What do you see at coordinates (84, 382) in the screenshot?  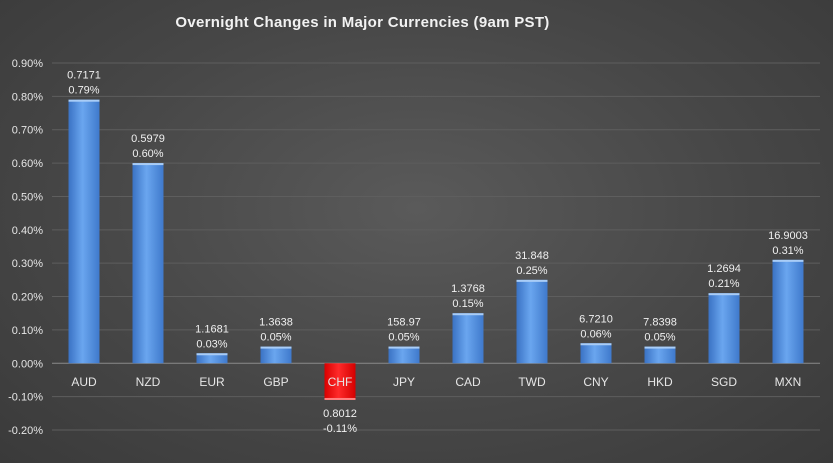 I see `category-label: AUD` at bounding box center [84, 382].